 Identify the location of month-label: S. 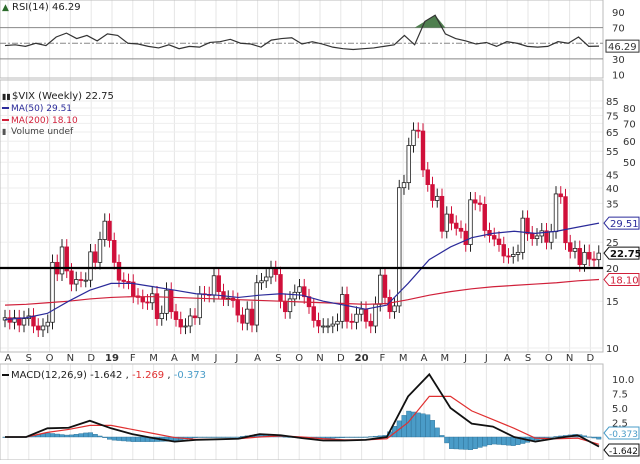
(29, 358).